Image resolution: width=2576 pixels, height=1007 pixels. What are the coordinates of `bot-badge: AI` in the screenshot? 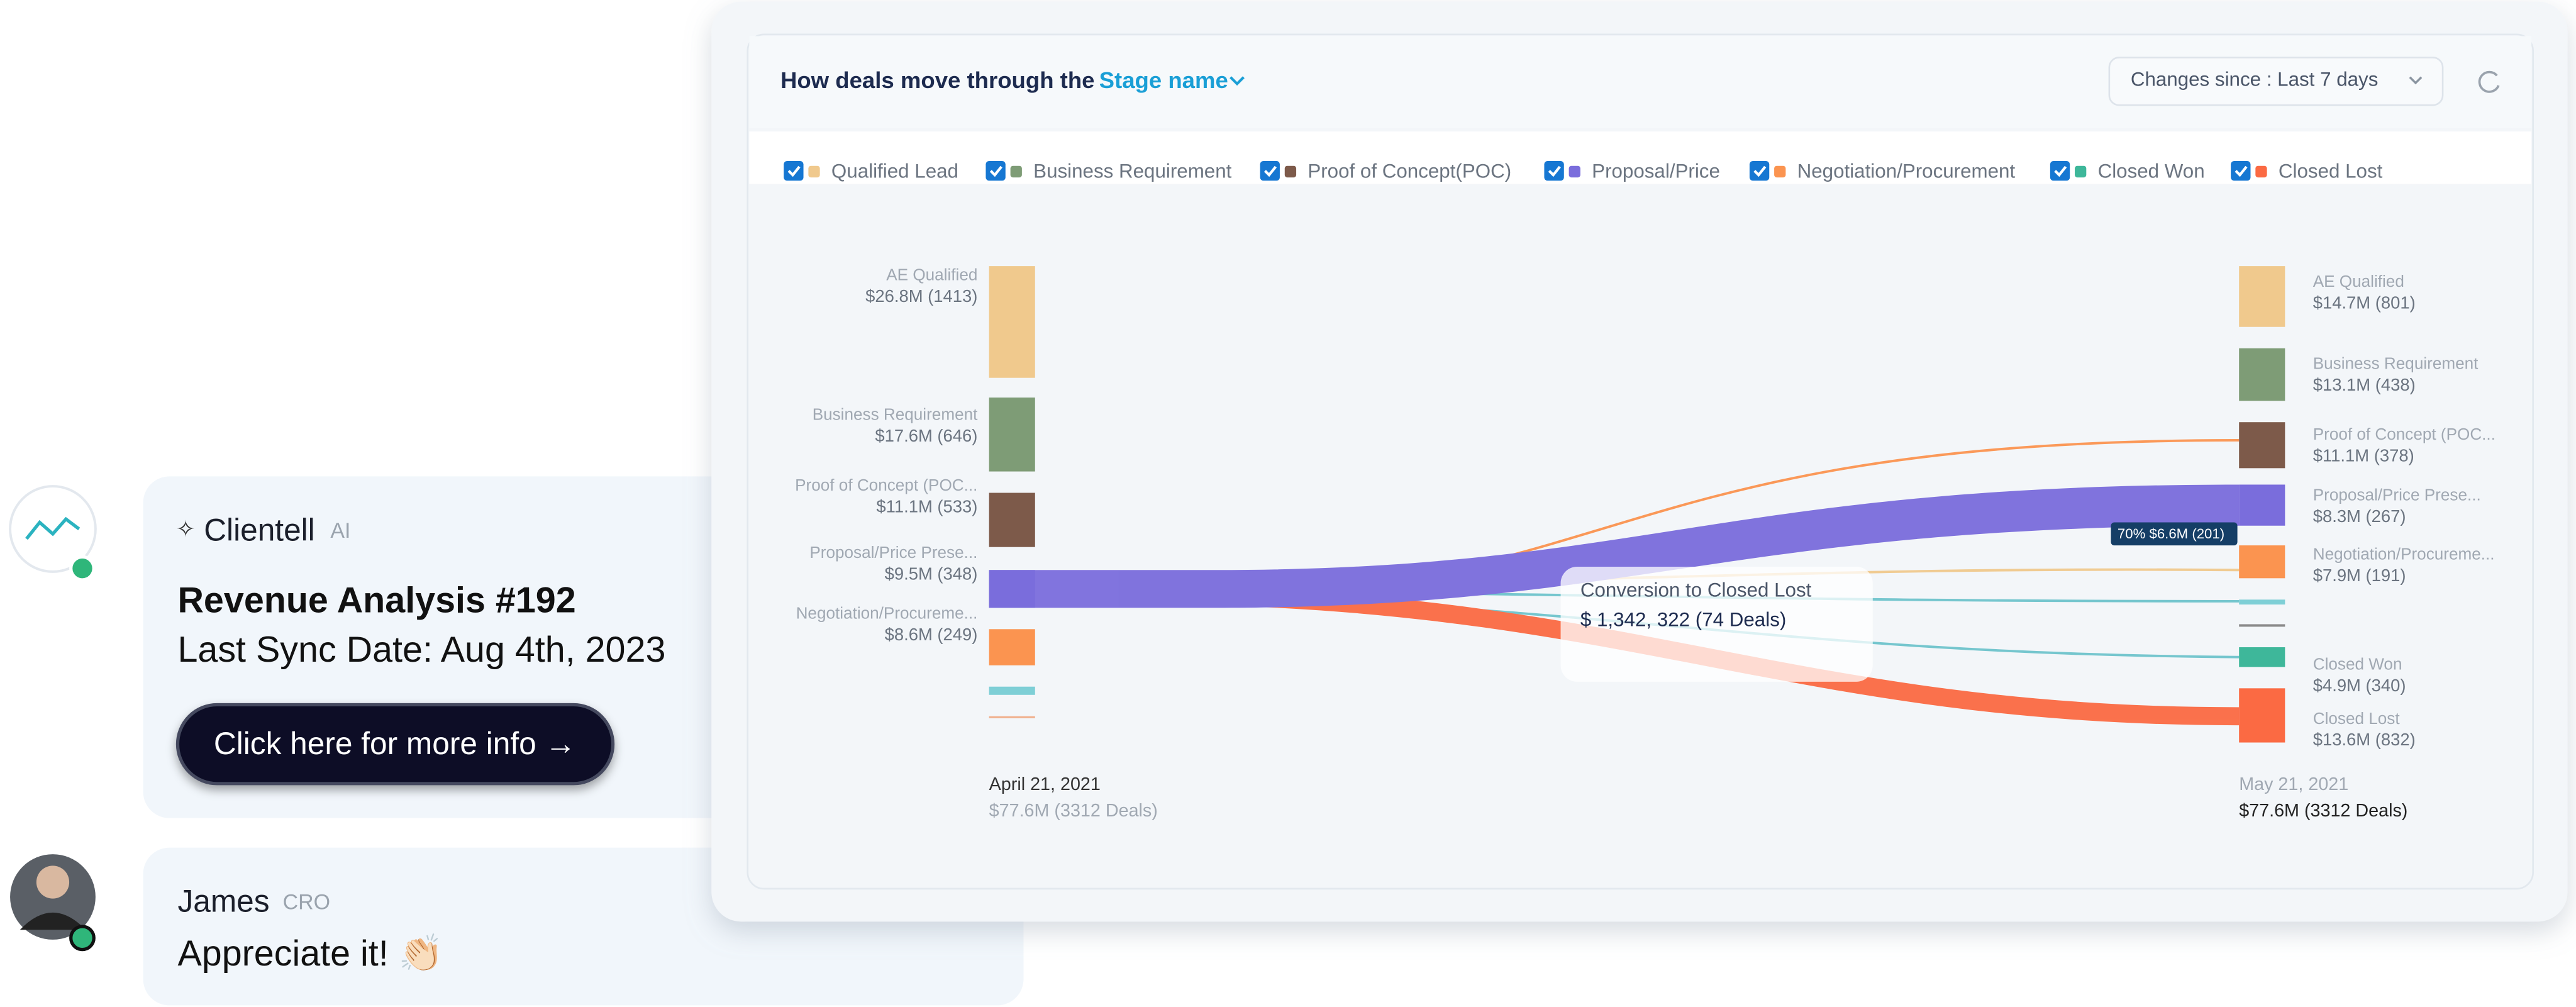 It's located at (340, 531).